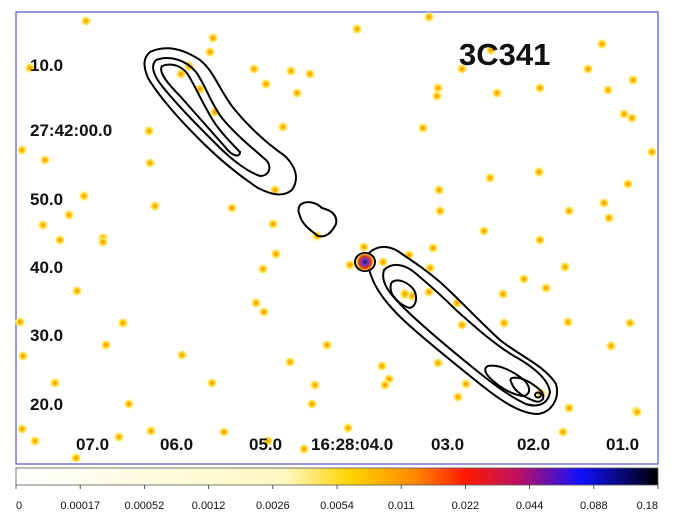 The width and height of the screenshot is (677, 523). I want to click on ra-label: 03.0, so click(447, 444).